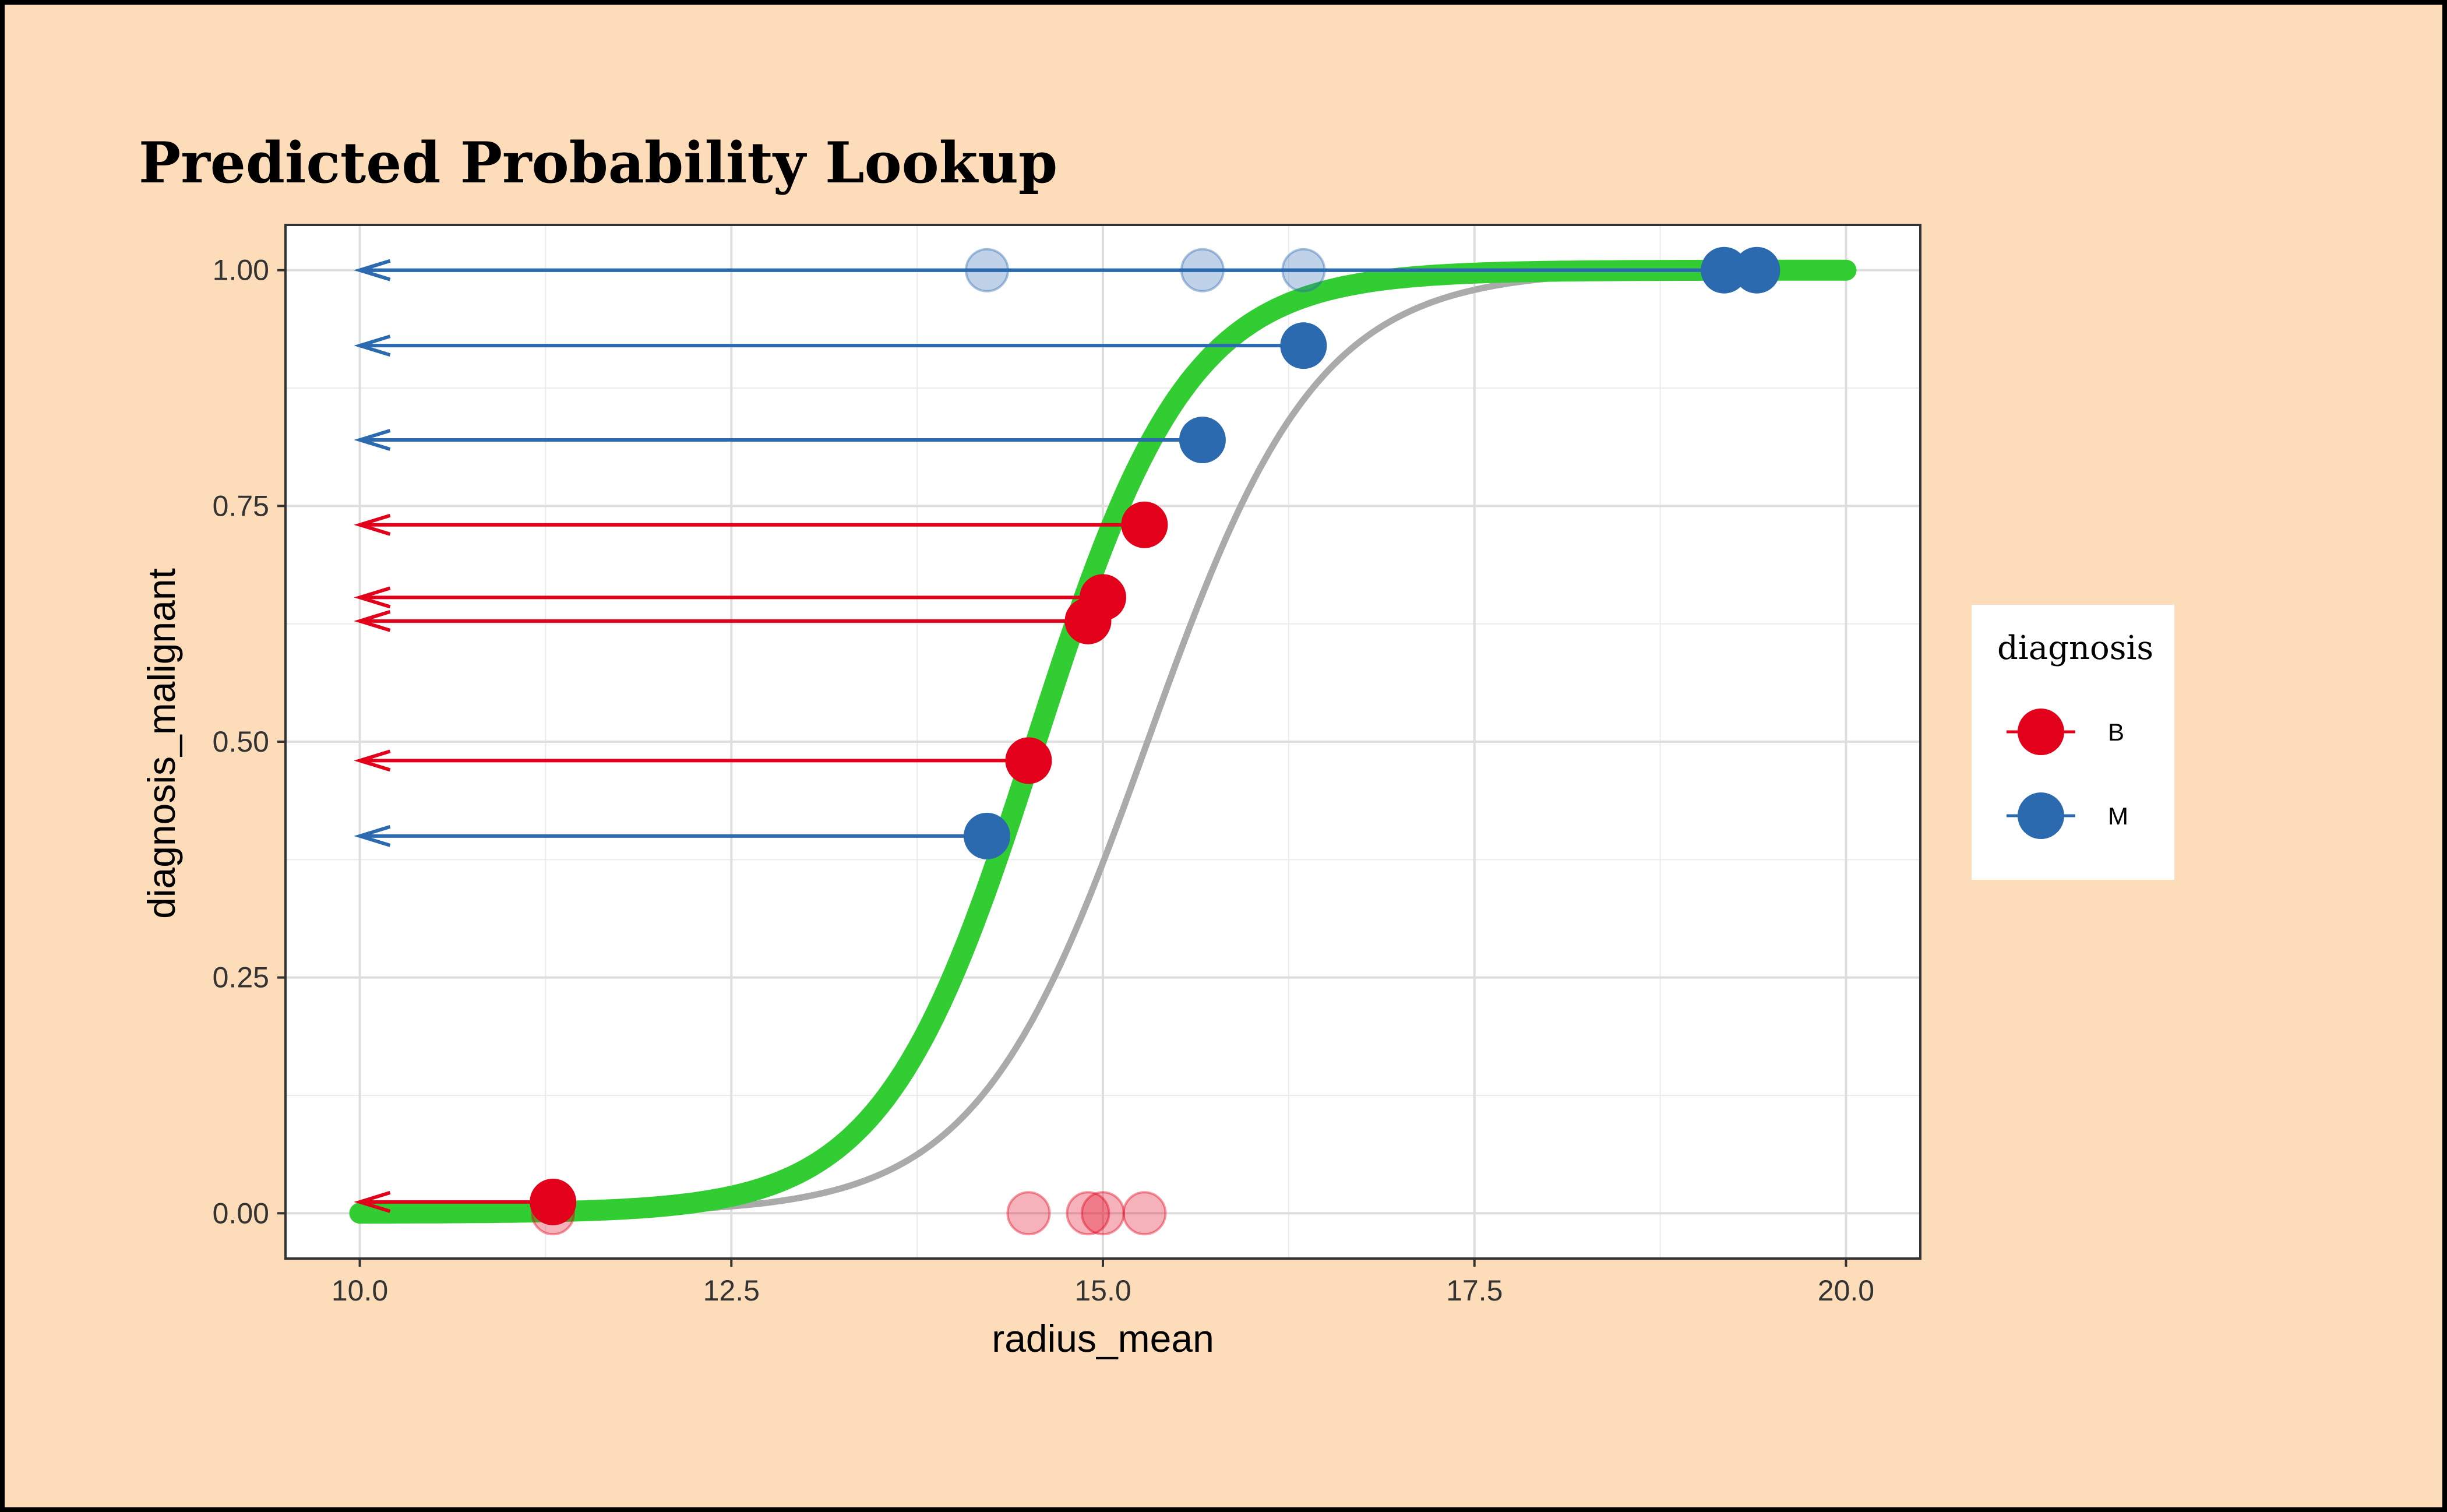  What do you see at coordinates (2116, 732) in the screenshot?
I see `legend-label-b: B` at bounding box center [2116, 732].